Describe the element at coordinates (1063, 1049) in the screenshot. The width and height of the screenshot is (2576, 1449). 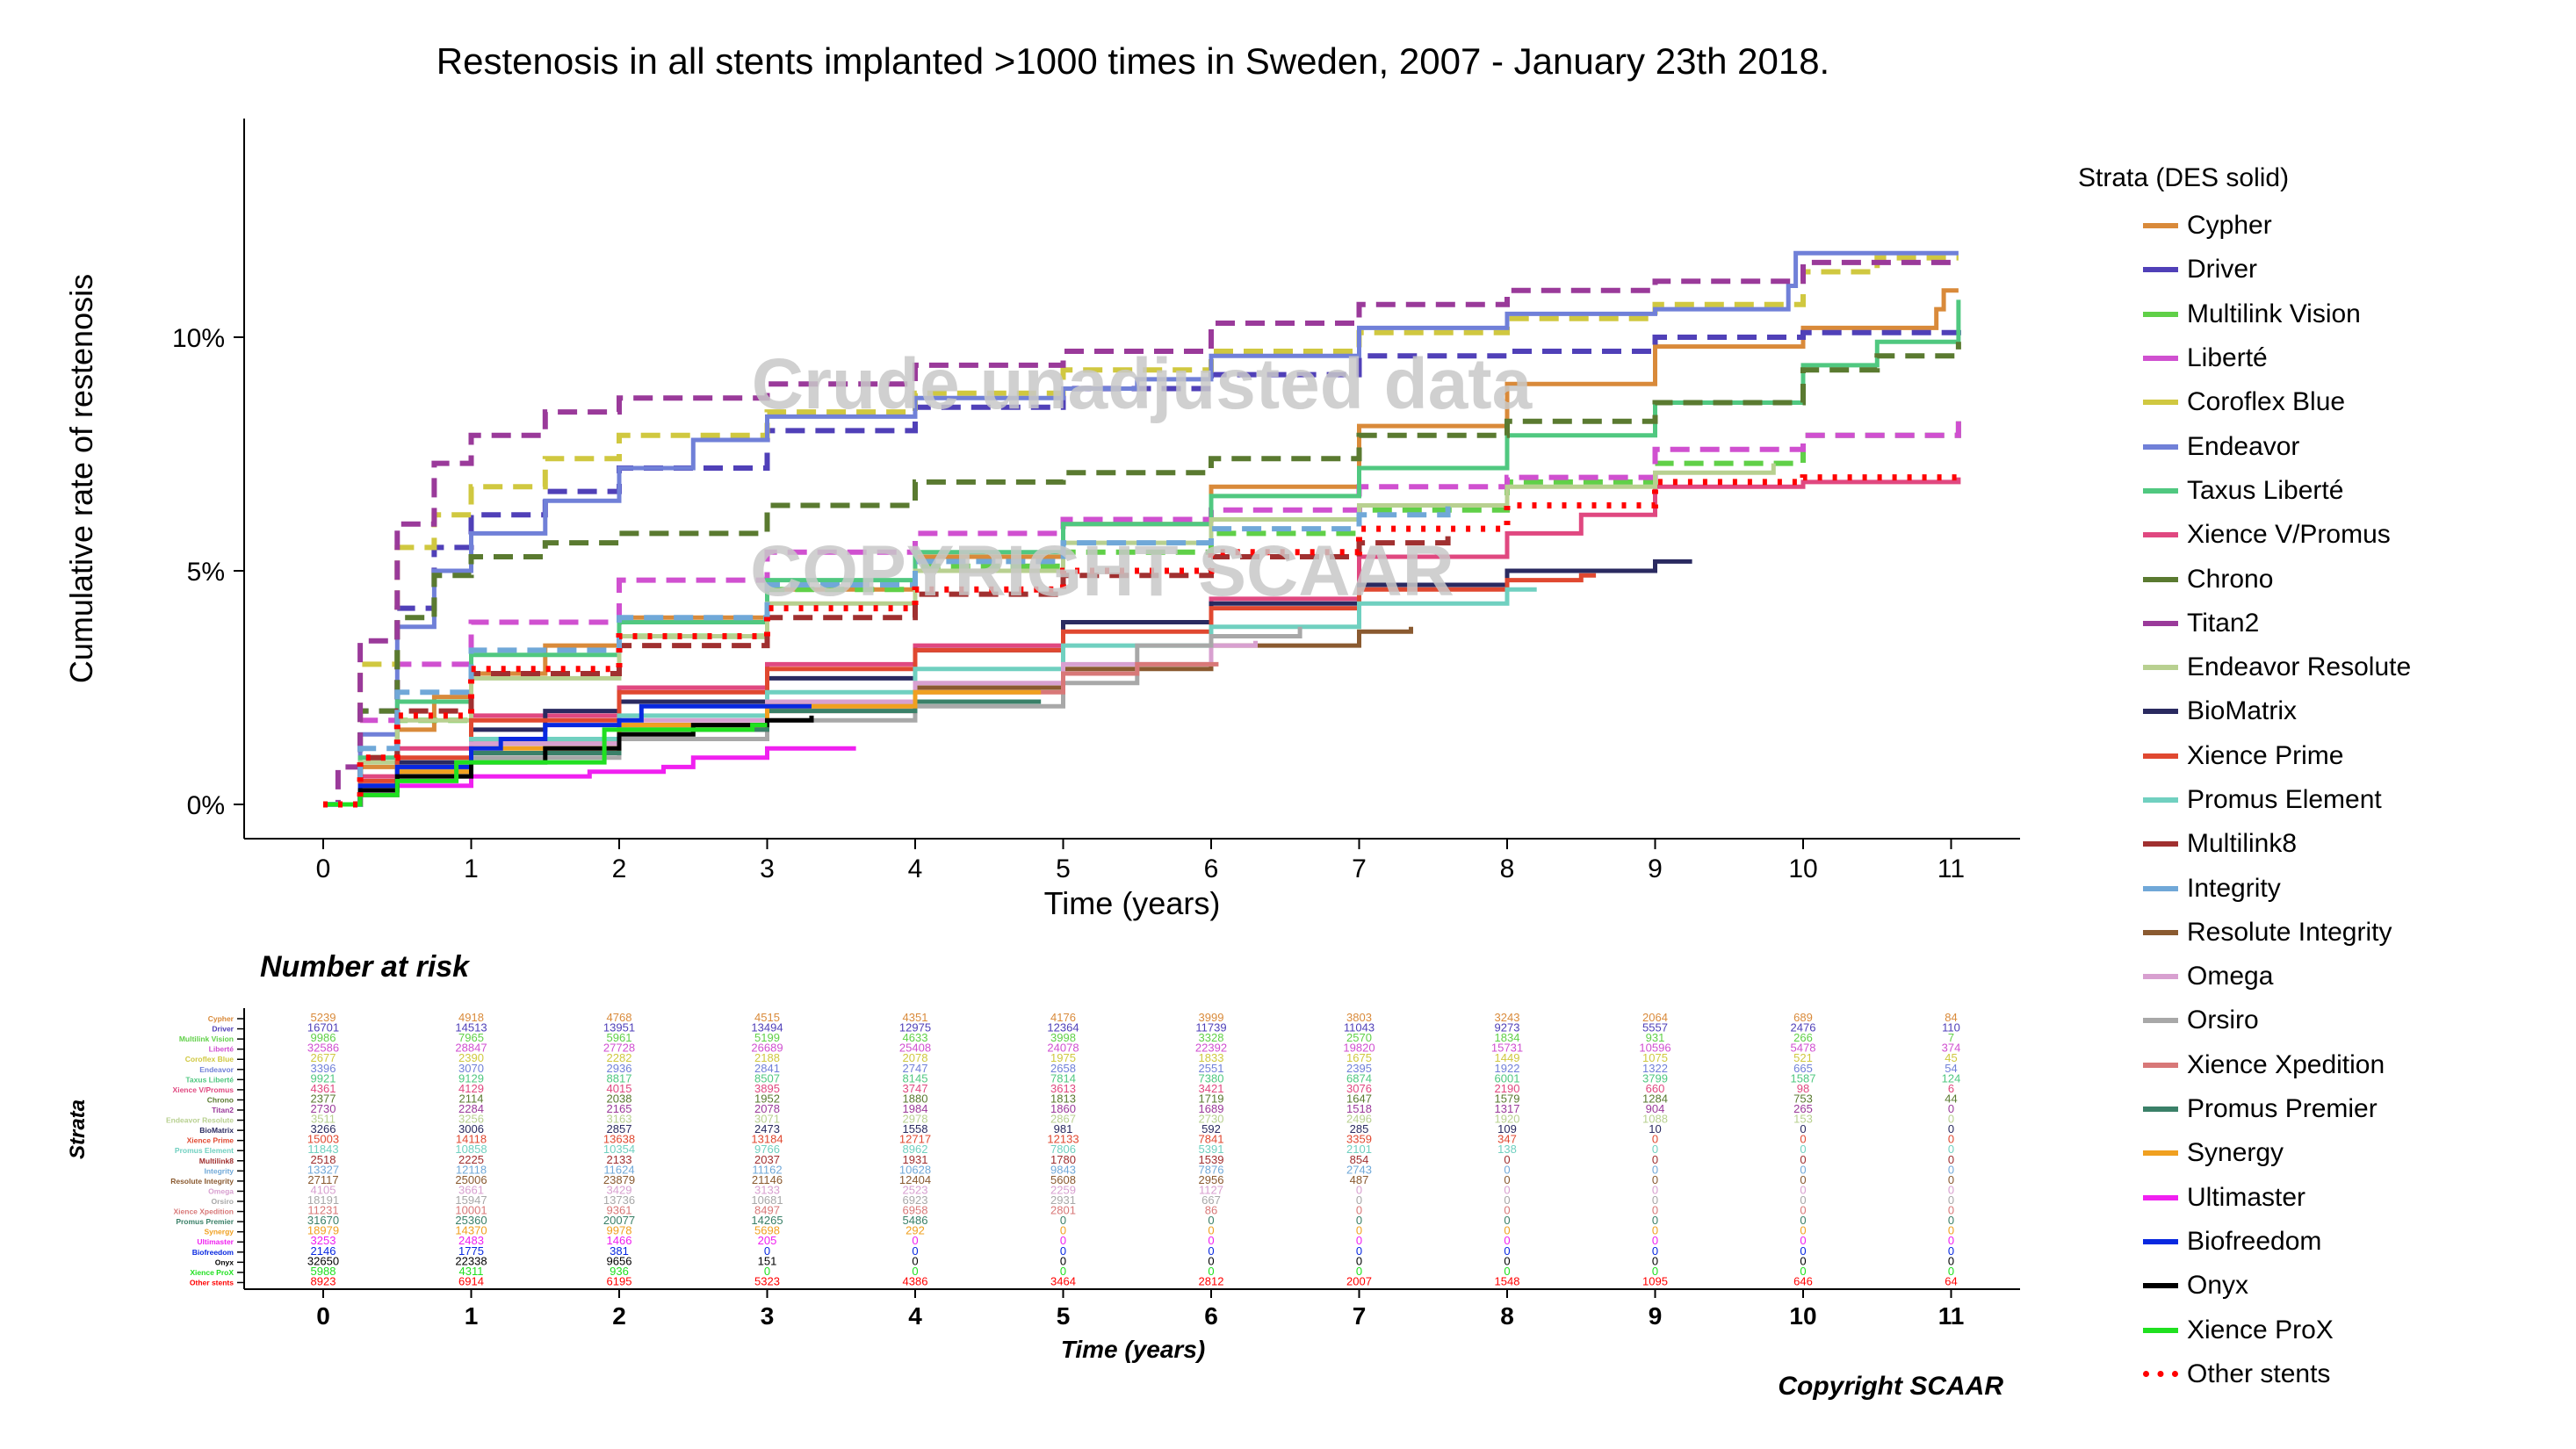
I see `risk-cell: 24078` at that location.